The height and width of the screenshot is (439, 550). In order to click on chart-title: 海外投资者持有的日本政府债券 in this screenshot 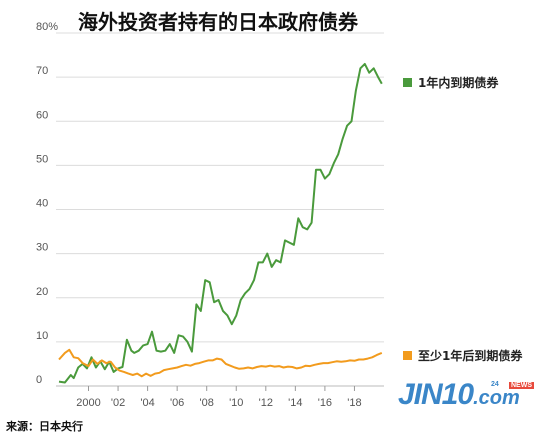, I will do `click(218, 22)`.